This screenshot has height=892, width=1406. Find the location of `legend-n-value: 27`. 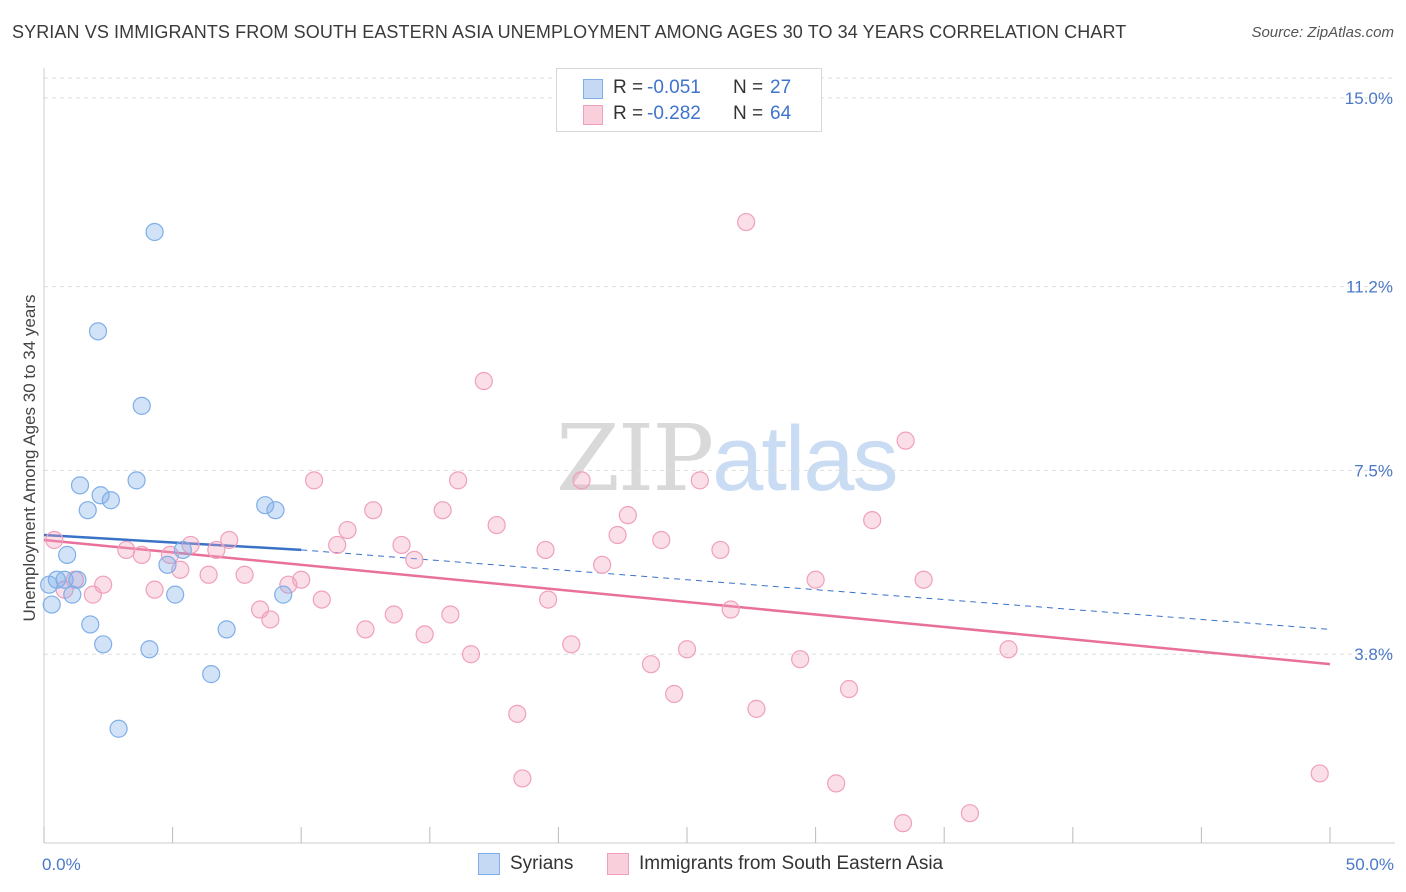

legend-n-value: 27 is located at coordinates (781, 87).